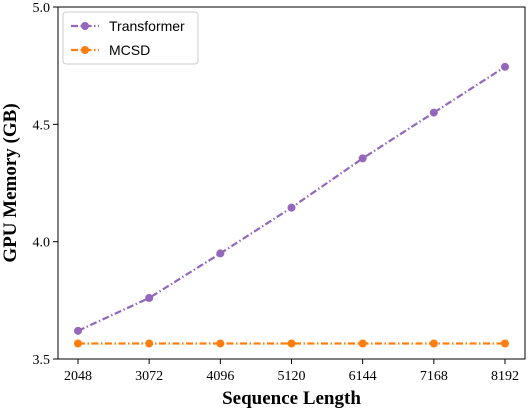  Describe the element at coordinates (42, 243) in the screenshot. I see `y-tick-label: 4.0` at that location.